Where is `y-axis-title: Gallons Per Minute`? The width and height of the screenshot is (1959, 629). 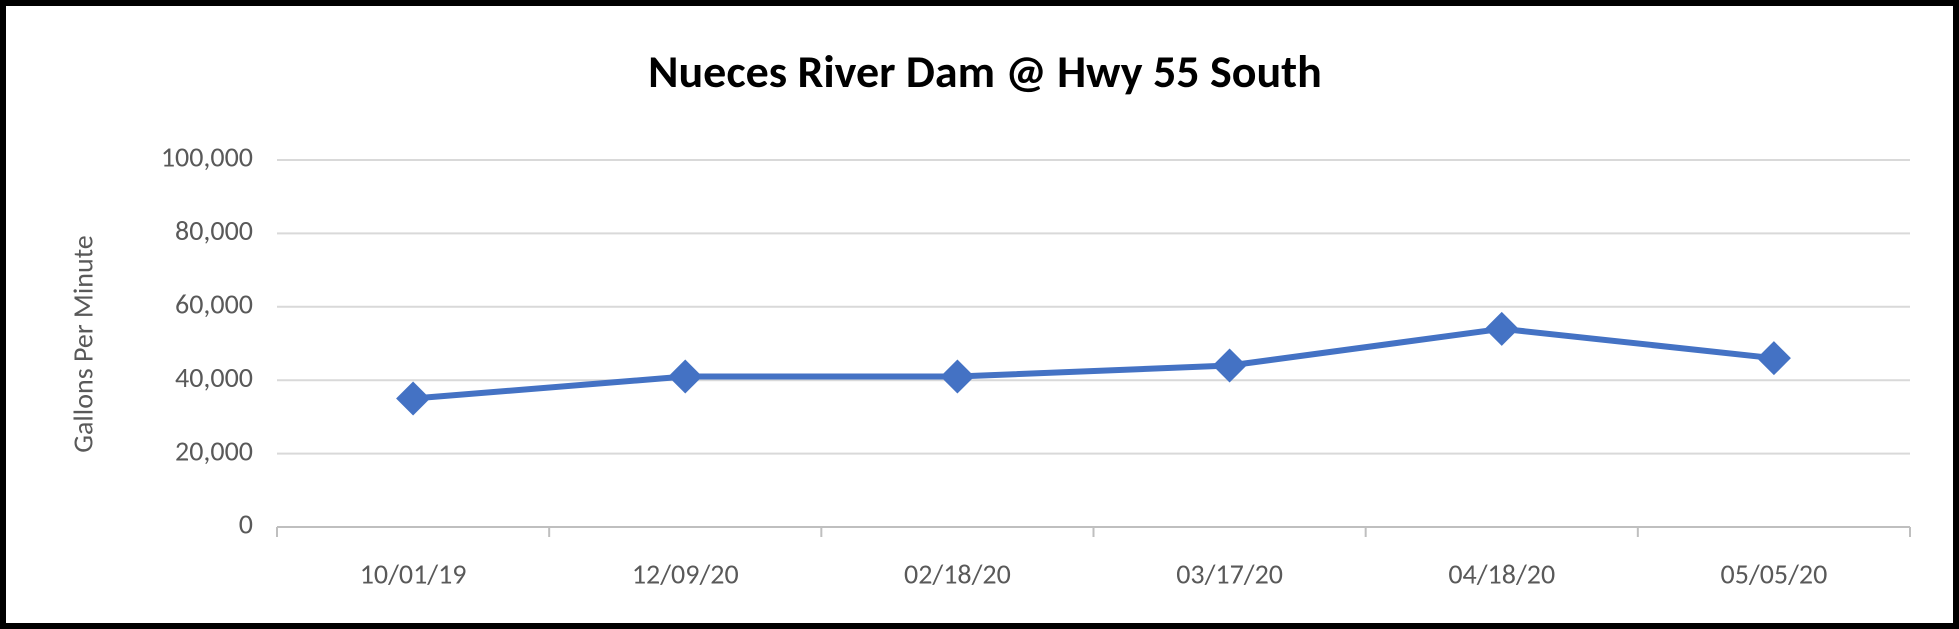 y-axis-title: Gallons Per Minute is located at coordinates (83, 343).